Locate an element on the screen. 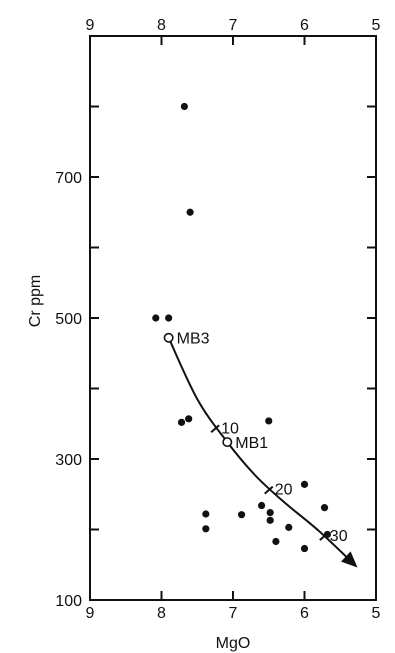 Image resolution: width=395 pixels, height=653 pixels. reference-point-label: MB1 is located at coordinates (251, 443).